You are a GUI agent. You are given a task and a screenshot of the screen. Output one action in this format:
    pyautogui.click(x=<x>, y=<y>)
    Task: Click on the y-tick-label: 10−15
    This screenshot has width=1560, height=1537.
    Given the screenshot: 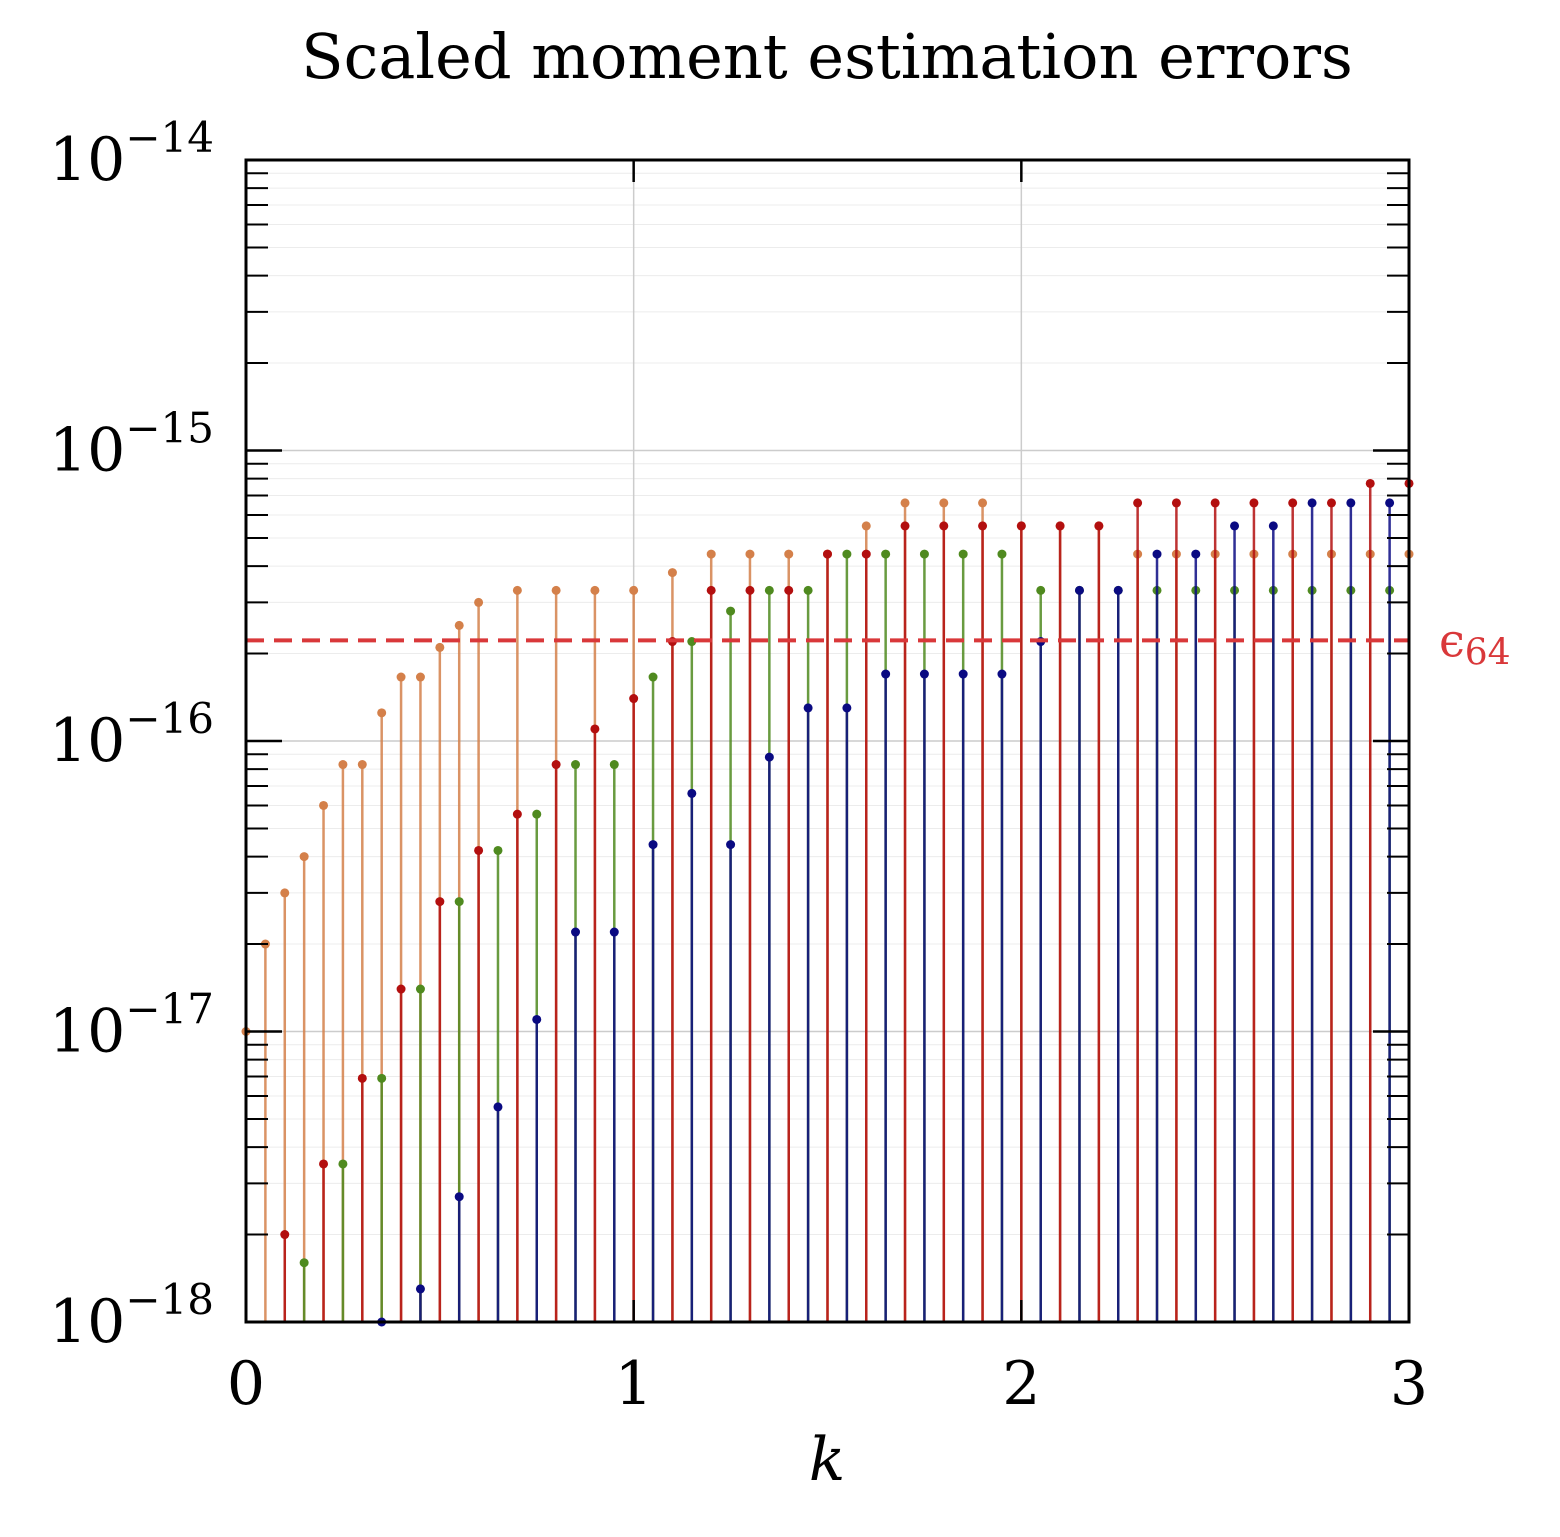 What is the action you would take?
    pyautogui.click(x=131, y=445)
    